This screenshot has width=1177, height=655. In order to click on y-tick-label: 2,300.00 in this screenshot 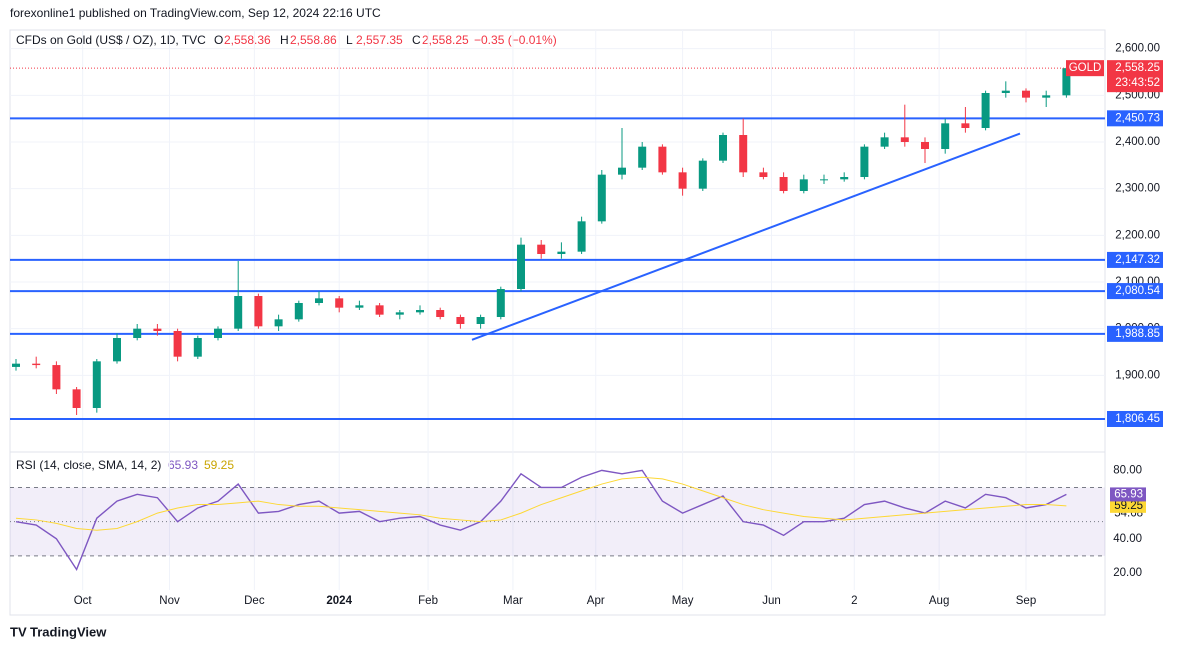, I will do `click(1137, 189)`.